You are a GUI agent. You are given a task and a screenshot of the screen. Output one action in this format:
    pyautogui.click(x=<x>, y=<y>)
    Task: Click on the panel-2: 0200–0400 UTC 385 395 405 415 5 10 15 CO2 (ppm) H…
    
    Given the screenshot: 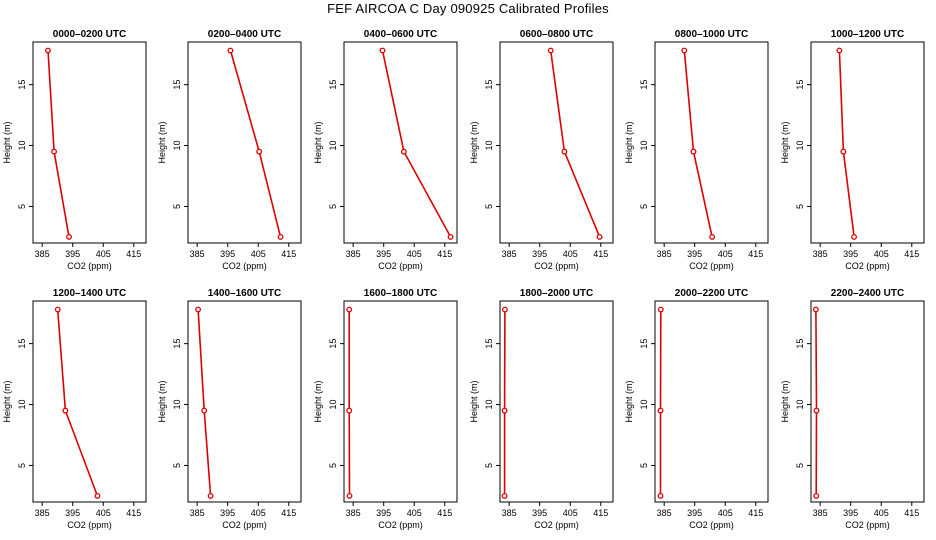 What is the action you would take?
    pyautogui.click(x=229, y=150)
    